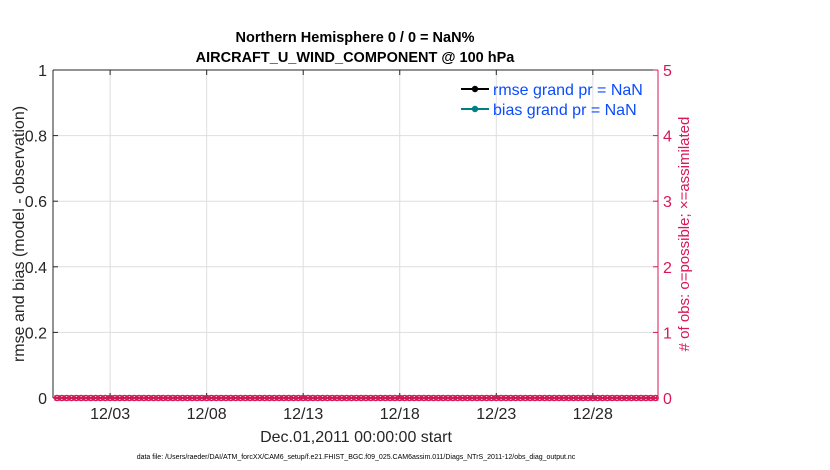 The image size is (830, 470). Describe the element at coordinates (36, 202) in the screenshot. I see `y-tick-label: 0.6` at that location.